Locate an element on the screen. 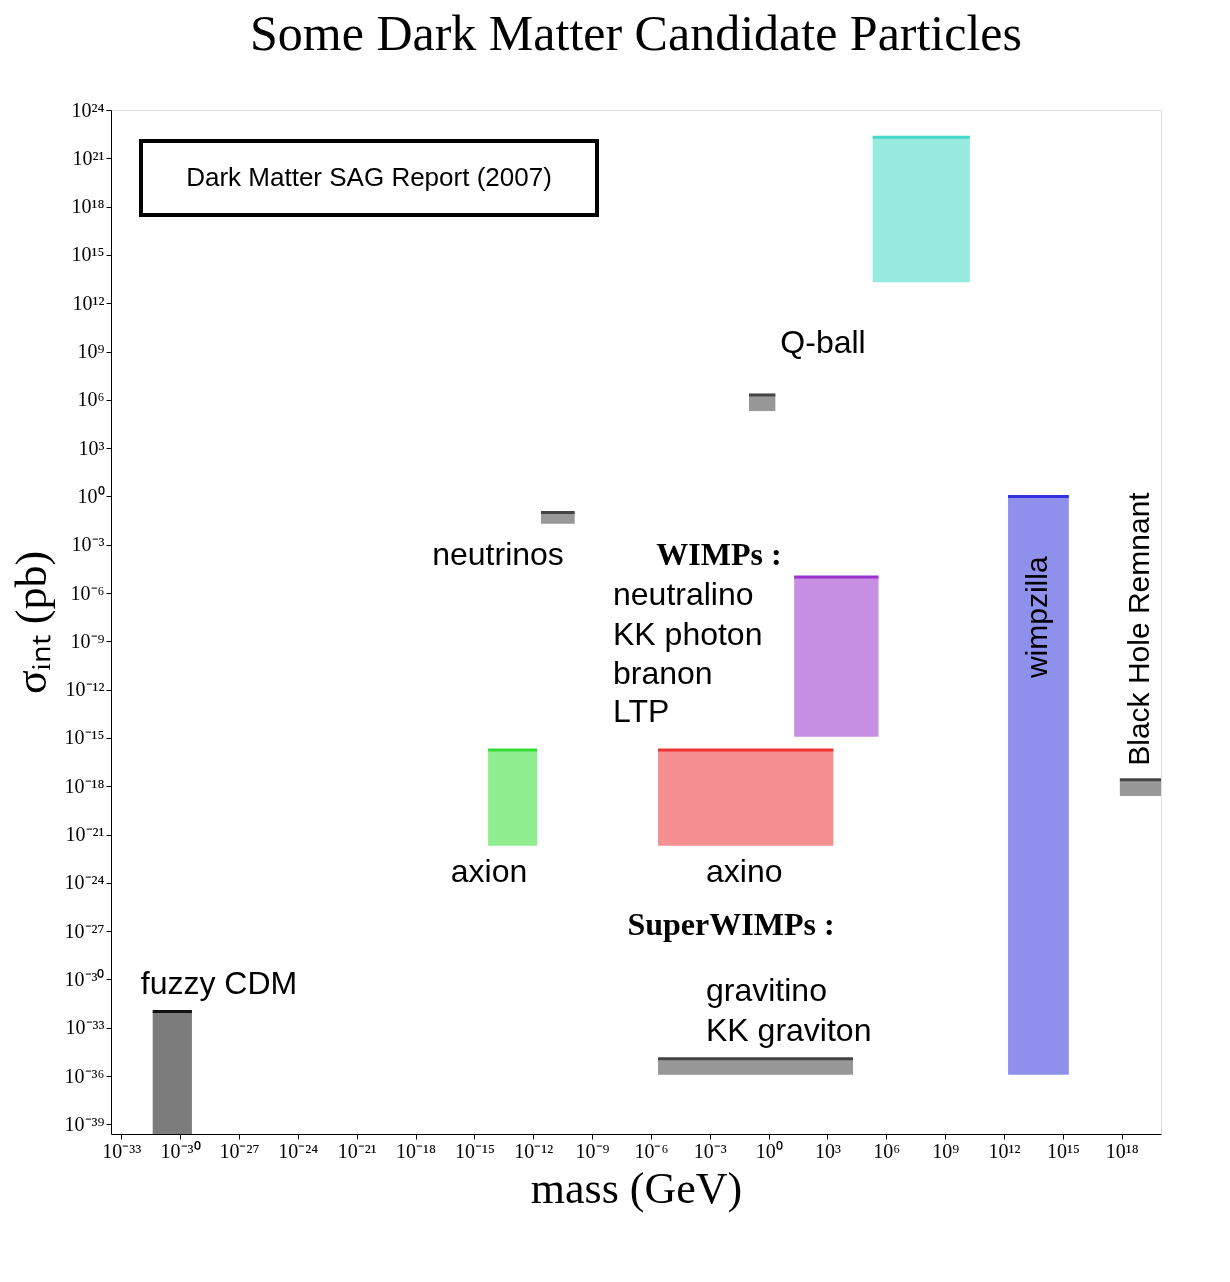  x-tick-label: 10⁻⁶ is located at coordinates (651, 1150).